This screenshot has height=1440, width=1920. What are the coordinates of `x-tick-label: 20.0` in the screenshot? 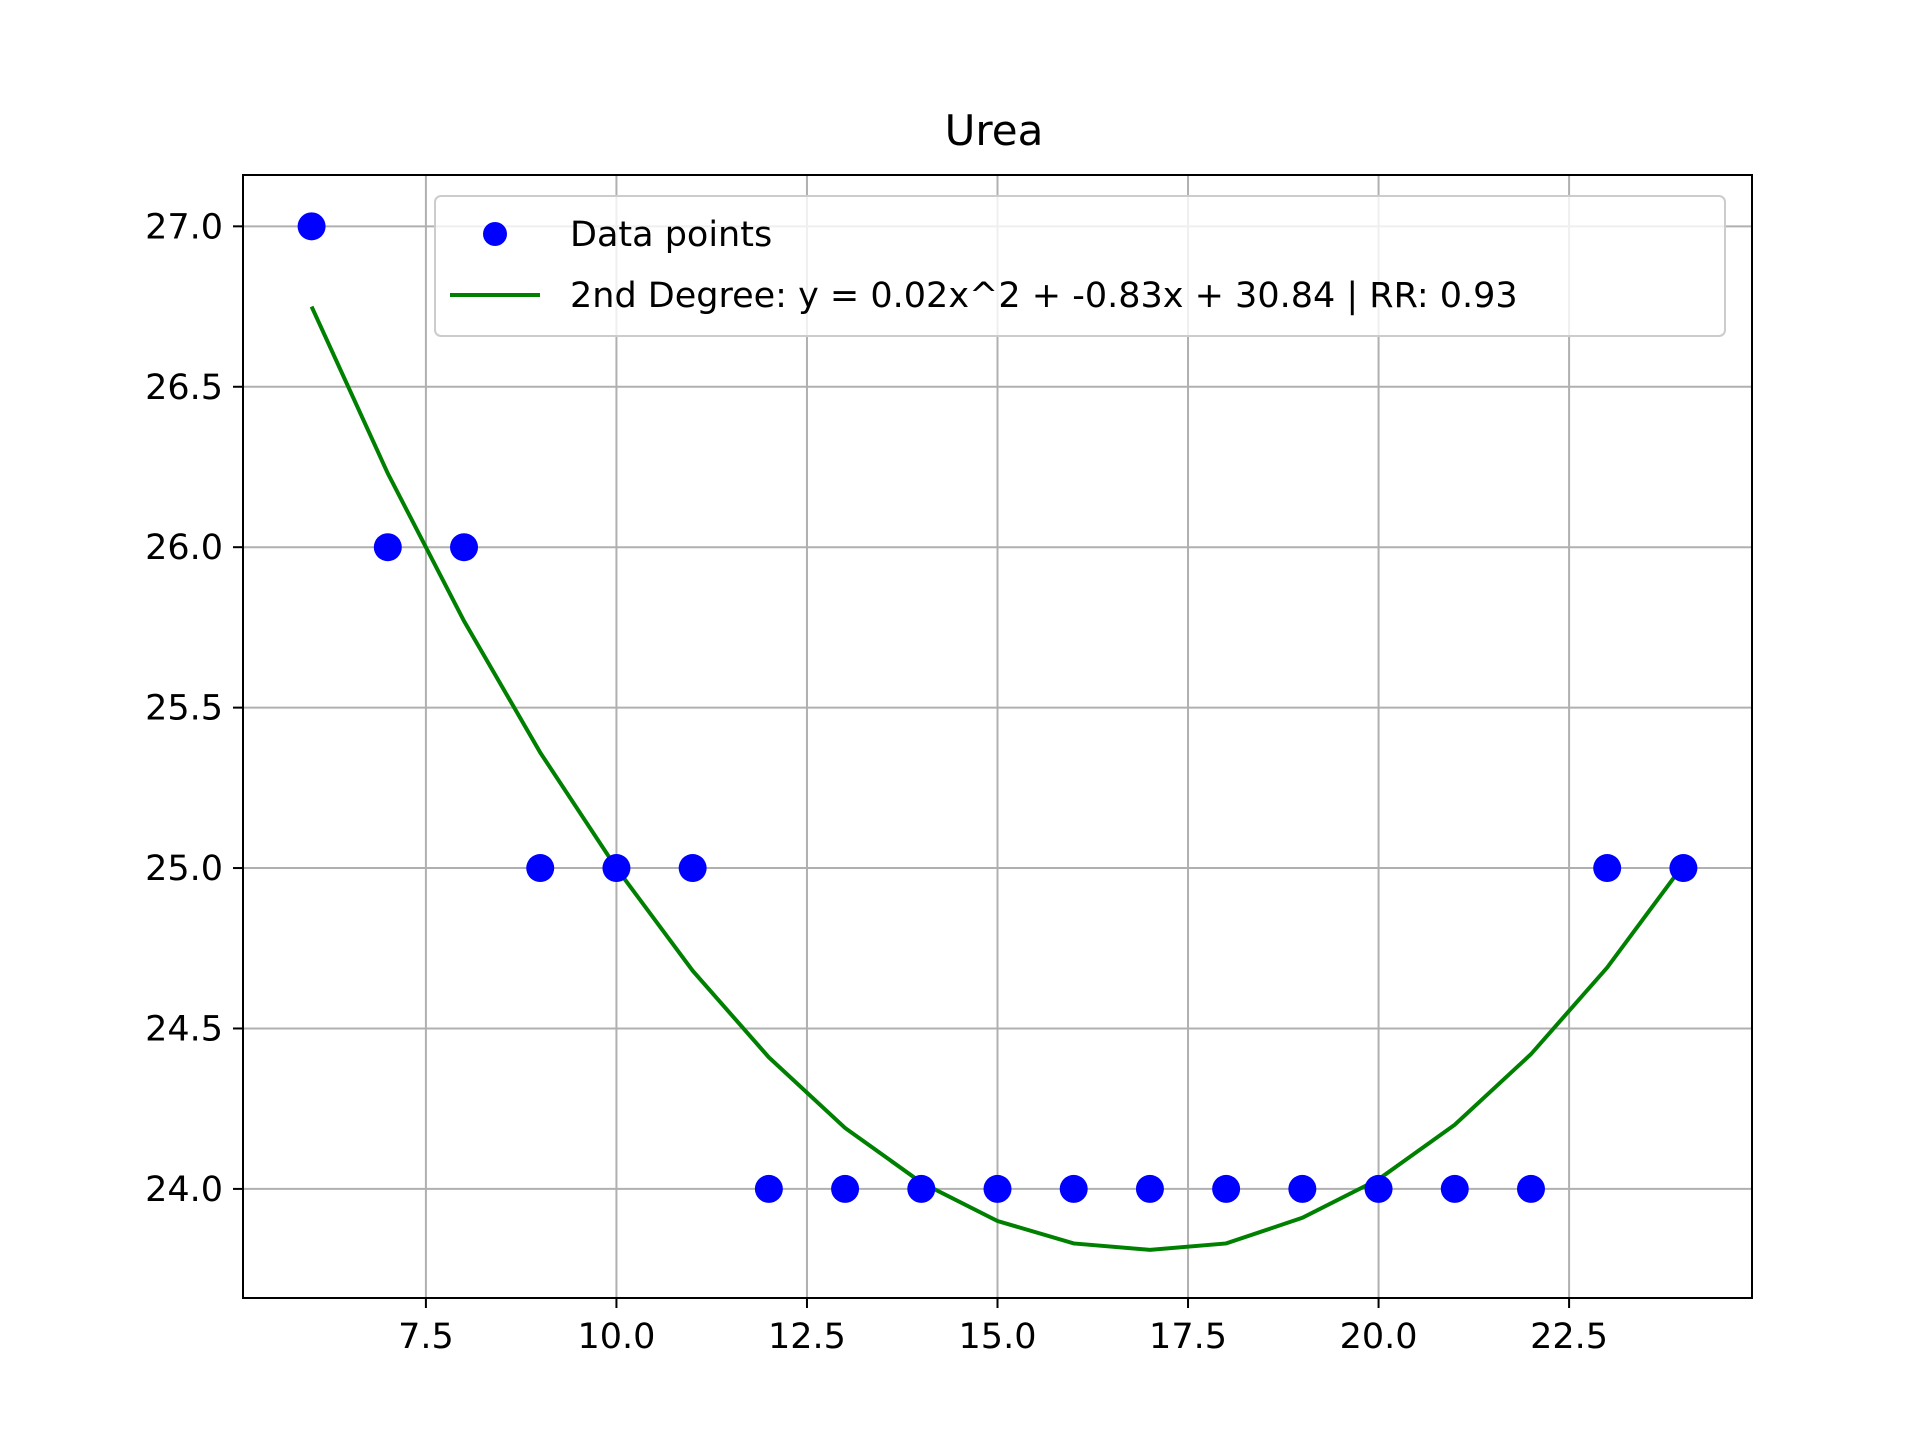 It's located at (1379, 1337).